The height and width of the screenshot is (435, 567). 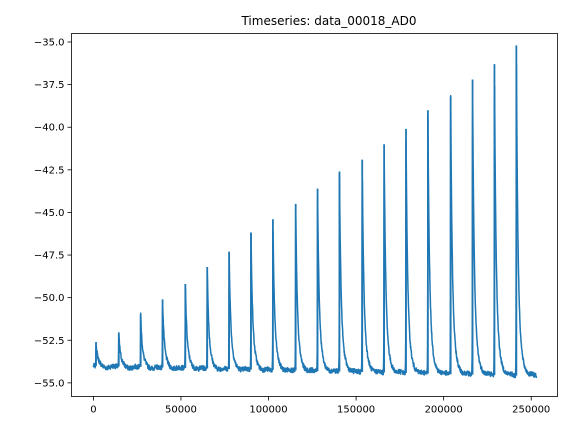 I want to click on y-tick-label: −45.0, so click(x=49, y=213).